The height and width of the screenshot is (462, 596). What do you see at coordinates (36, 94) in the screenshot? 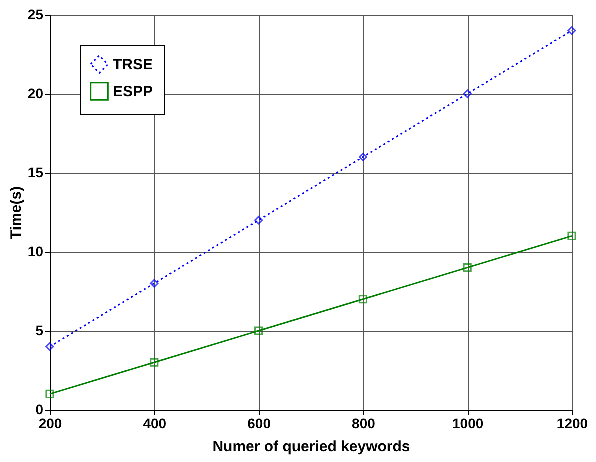
I see `y-tick-label: 20` at bounding box center [36, 94].